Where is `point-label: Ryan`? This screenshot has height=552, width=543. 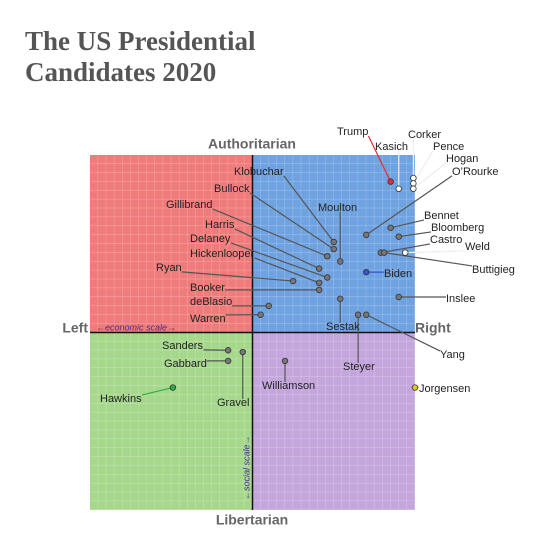
point-label: Ryan is located at coordinates (169, 268).